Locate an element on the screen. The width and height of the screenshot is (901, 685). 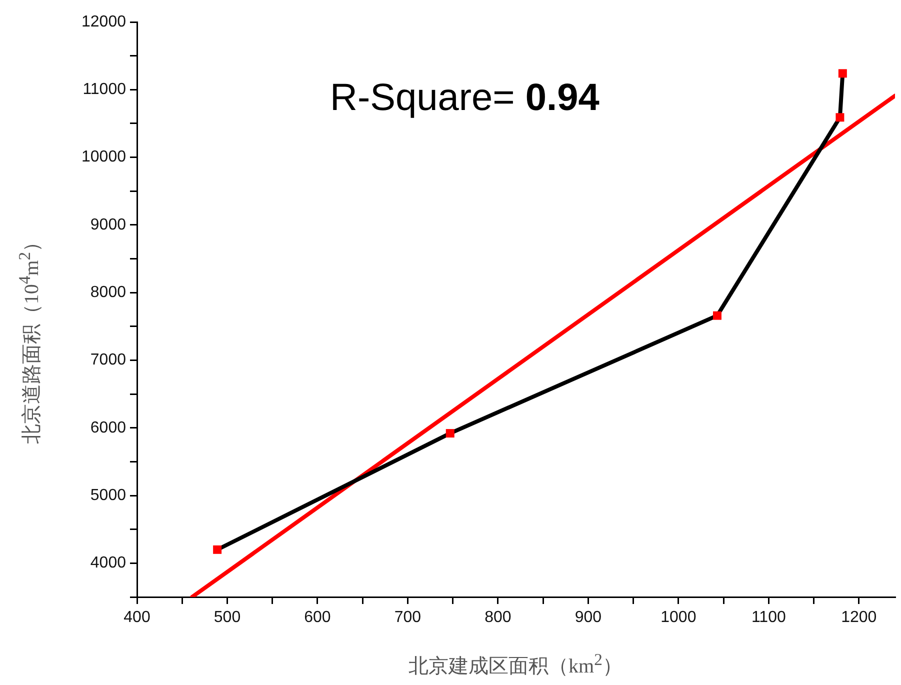
x-tick-label: 400 is located at coordinates (137, 617).